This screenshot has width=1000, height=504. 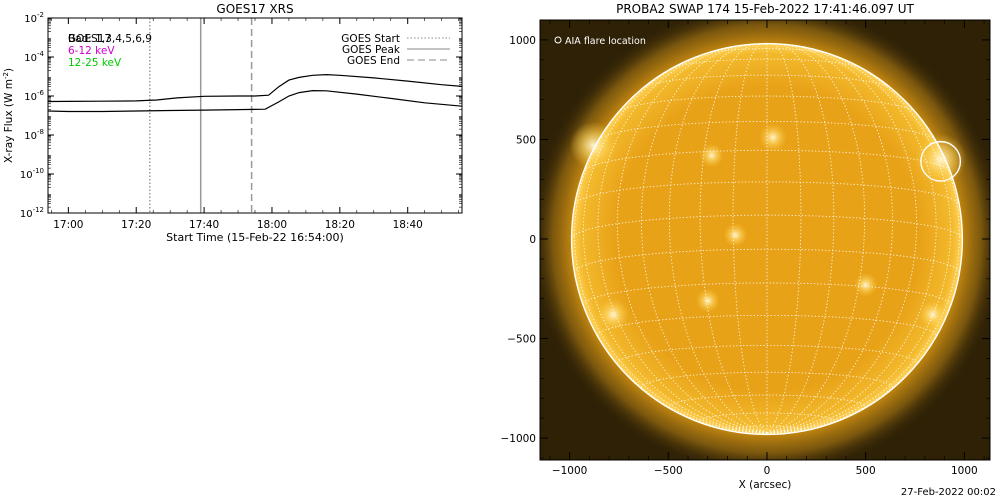 What do you see at coordinates (136, 225) in the screenshot?
I see `x-tick-label: 17:20` at bounding box center [136, 225].